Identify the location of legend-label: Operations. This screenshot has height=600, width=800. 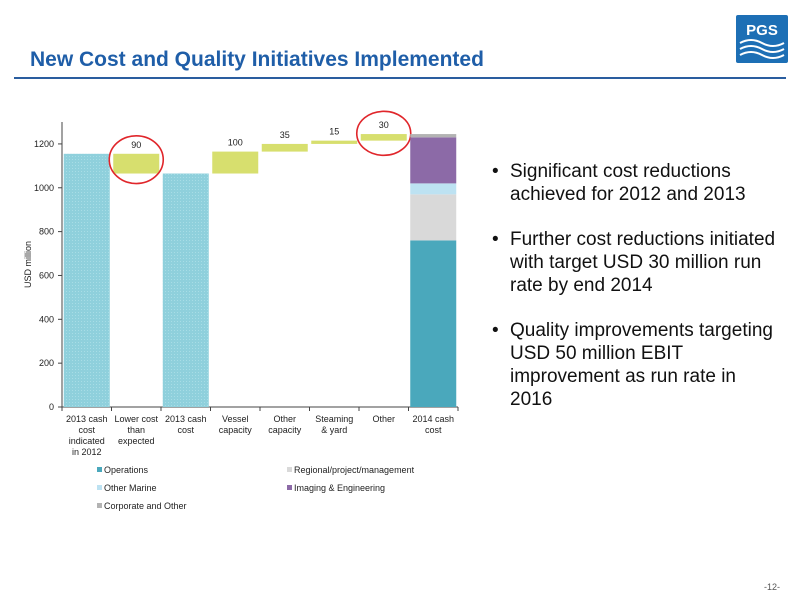
(126, 470).